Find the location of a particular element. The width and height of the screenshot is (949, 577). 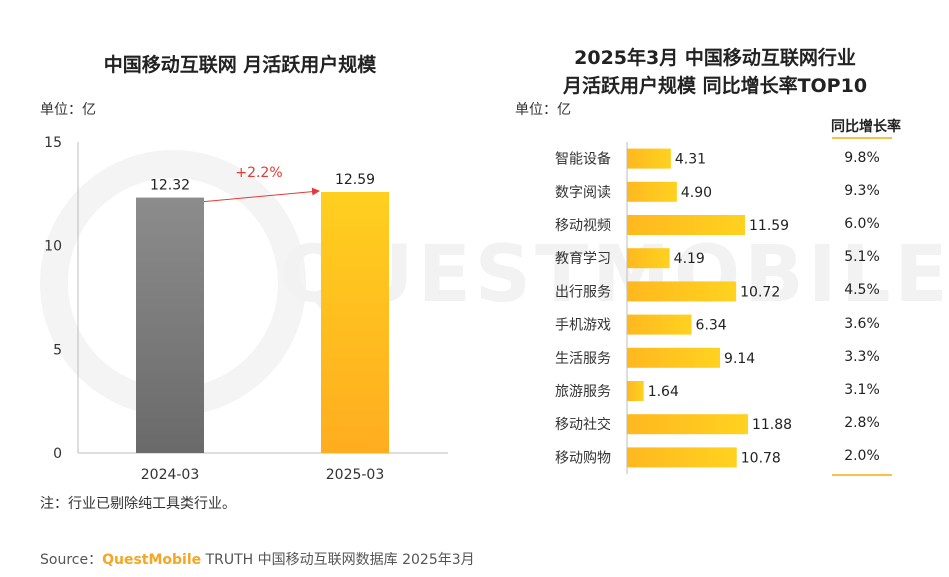

right-category-label: 出行服务 is located at coordinates (583, 292).